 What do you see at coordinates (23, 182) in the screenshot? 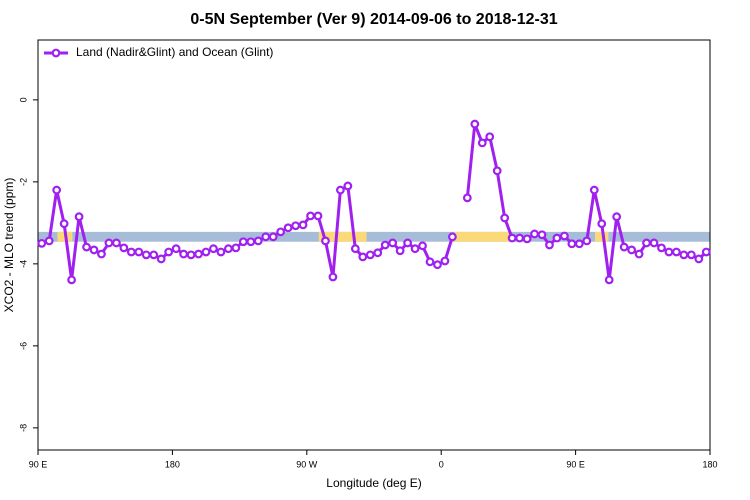
I see `y-tick-label: -2` at bounding box center [23, 182].